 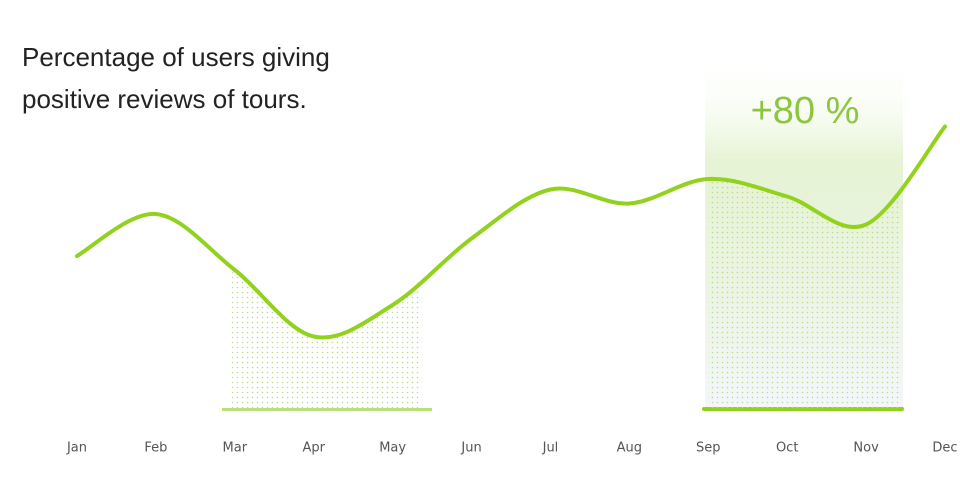 I want to click on x-tick-label: Mar, so click(x=235, y=448).